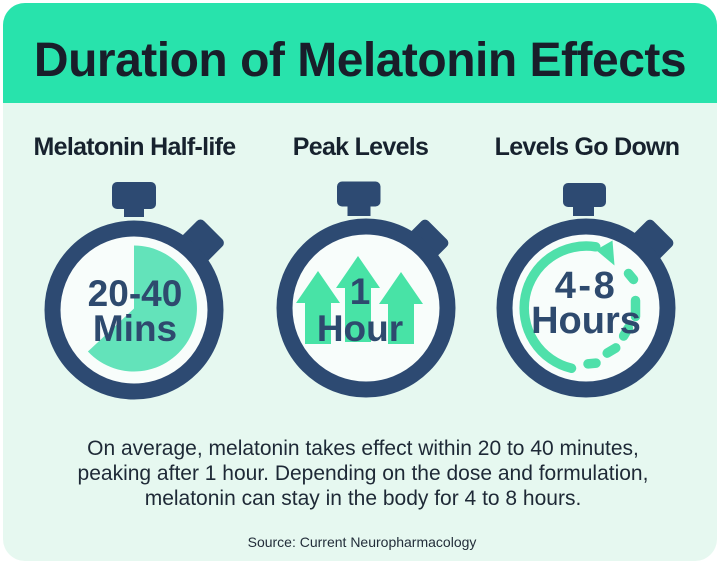 Image resolution: width=720 pixels, height=568 pixels. Describe the element at coordinates (135, 328) in the screenshot. I see `svg-text: Mins` at that location.